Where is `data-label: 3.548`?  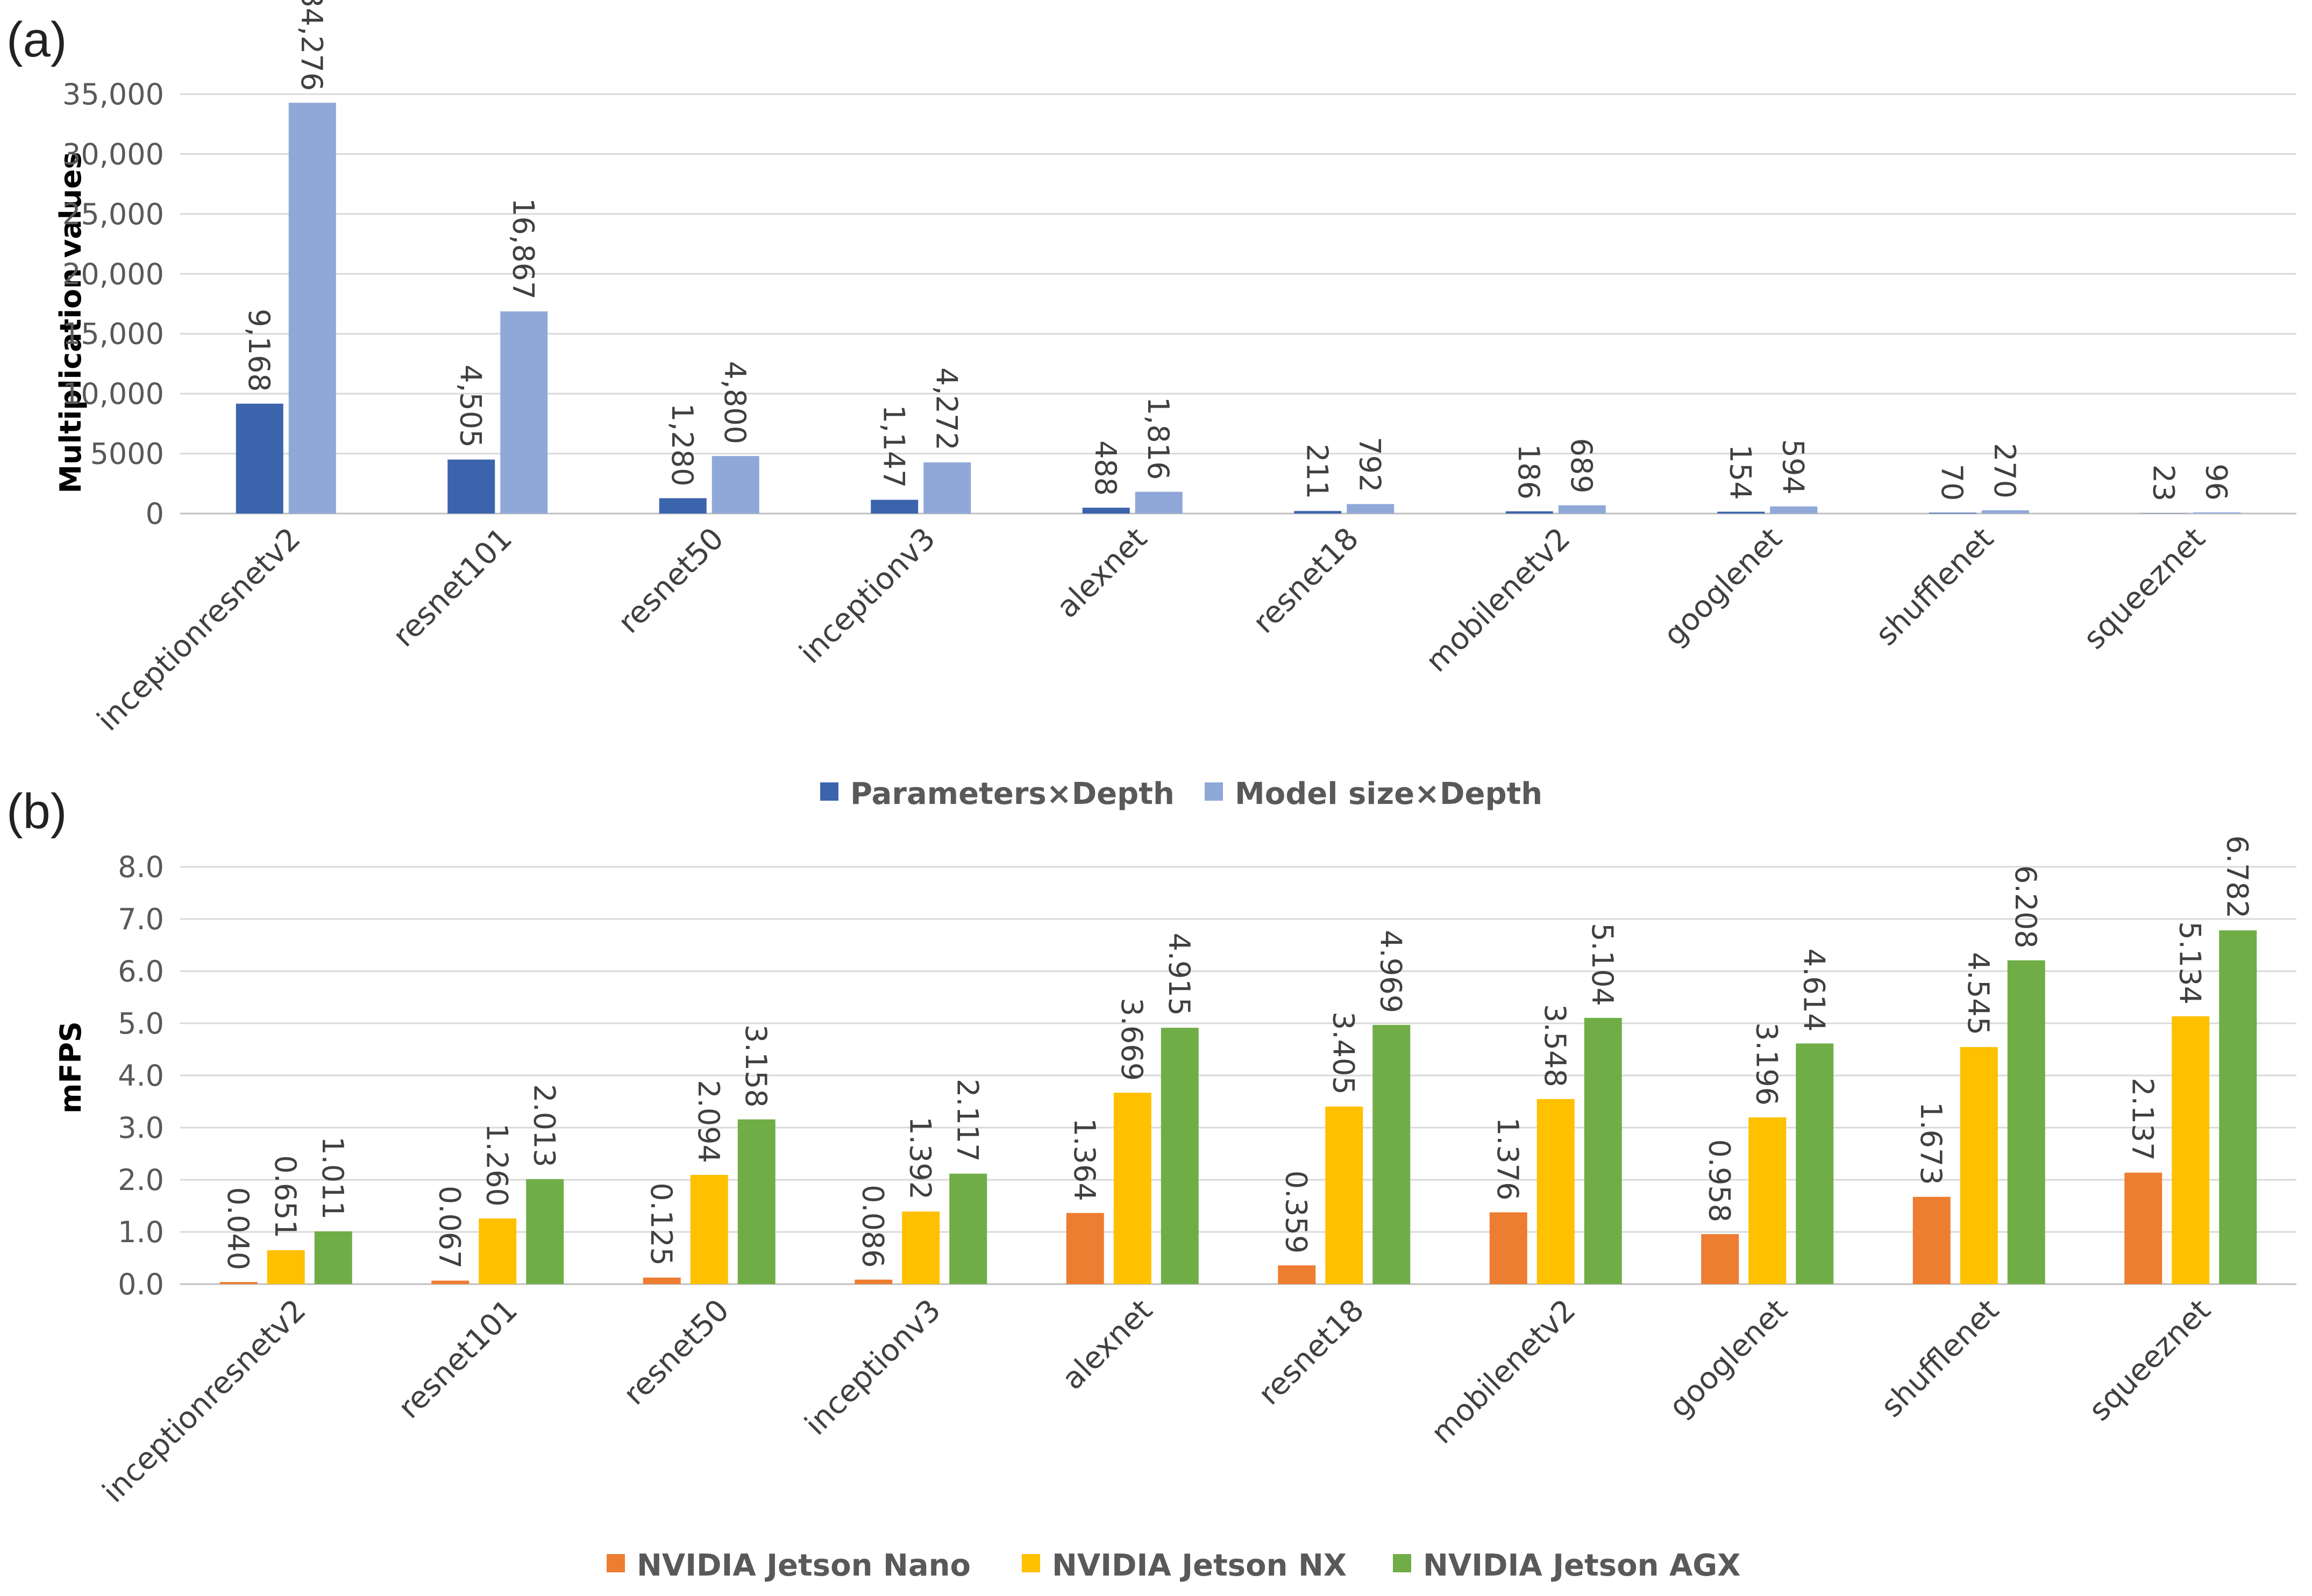 data-label: 3.548 is located at coordinates (1555, 1045).